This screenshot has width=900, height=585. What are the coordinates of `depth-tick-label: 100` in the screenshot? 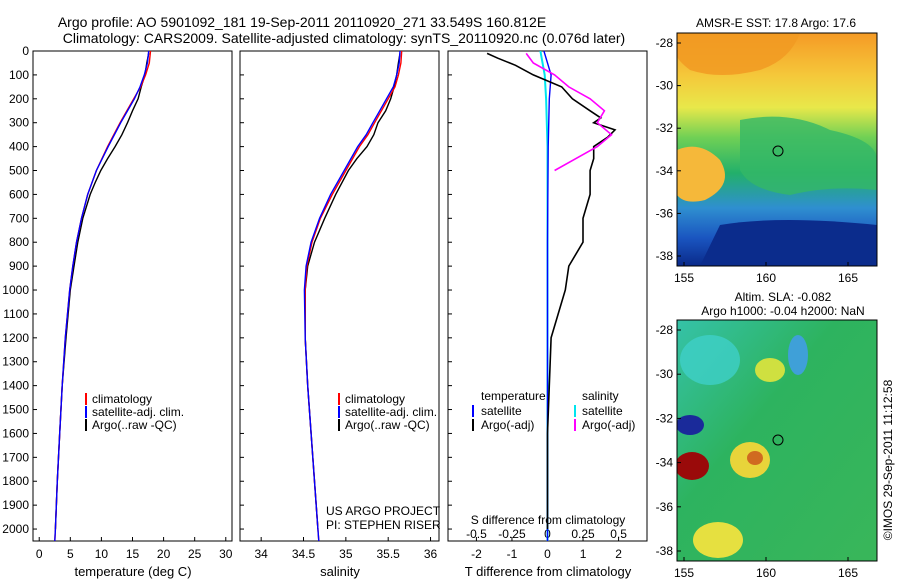 It's located at (19, 75).